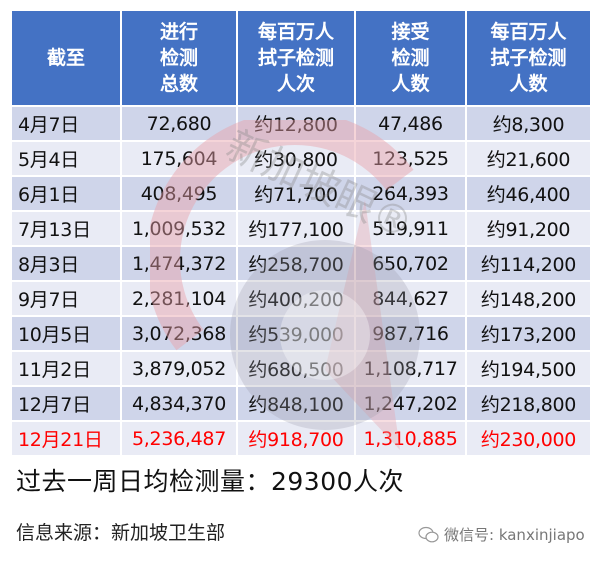 This screenshot has height=562, width=601. Describe the element at coordinates (66, 438) in the screenshot. I see `cell-date: 12月21日` at that location.